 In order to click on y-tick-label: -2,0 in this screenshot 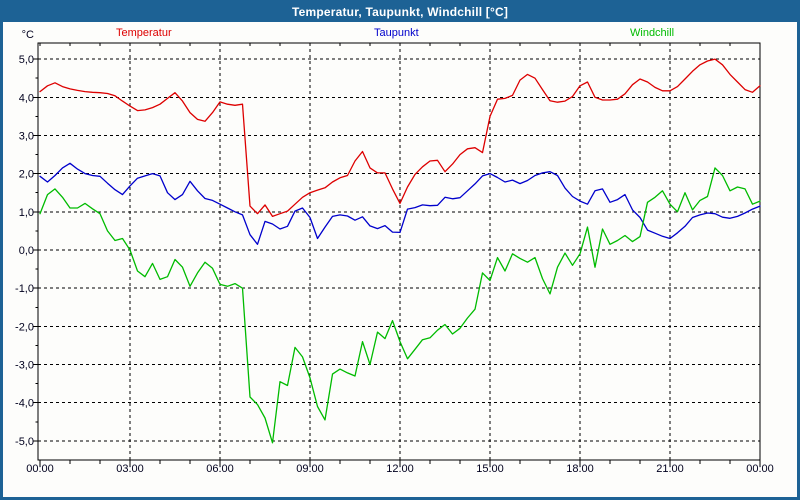, I will do `click(24, 327)`.